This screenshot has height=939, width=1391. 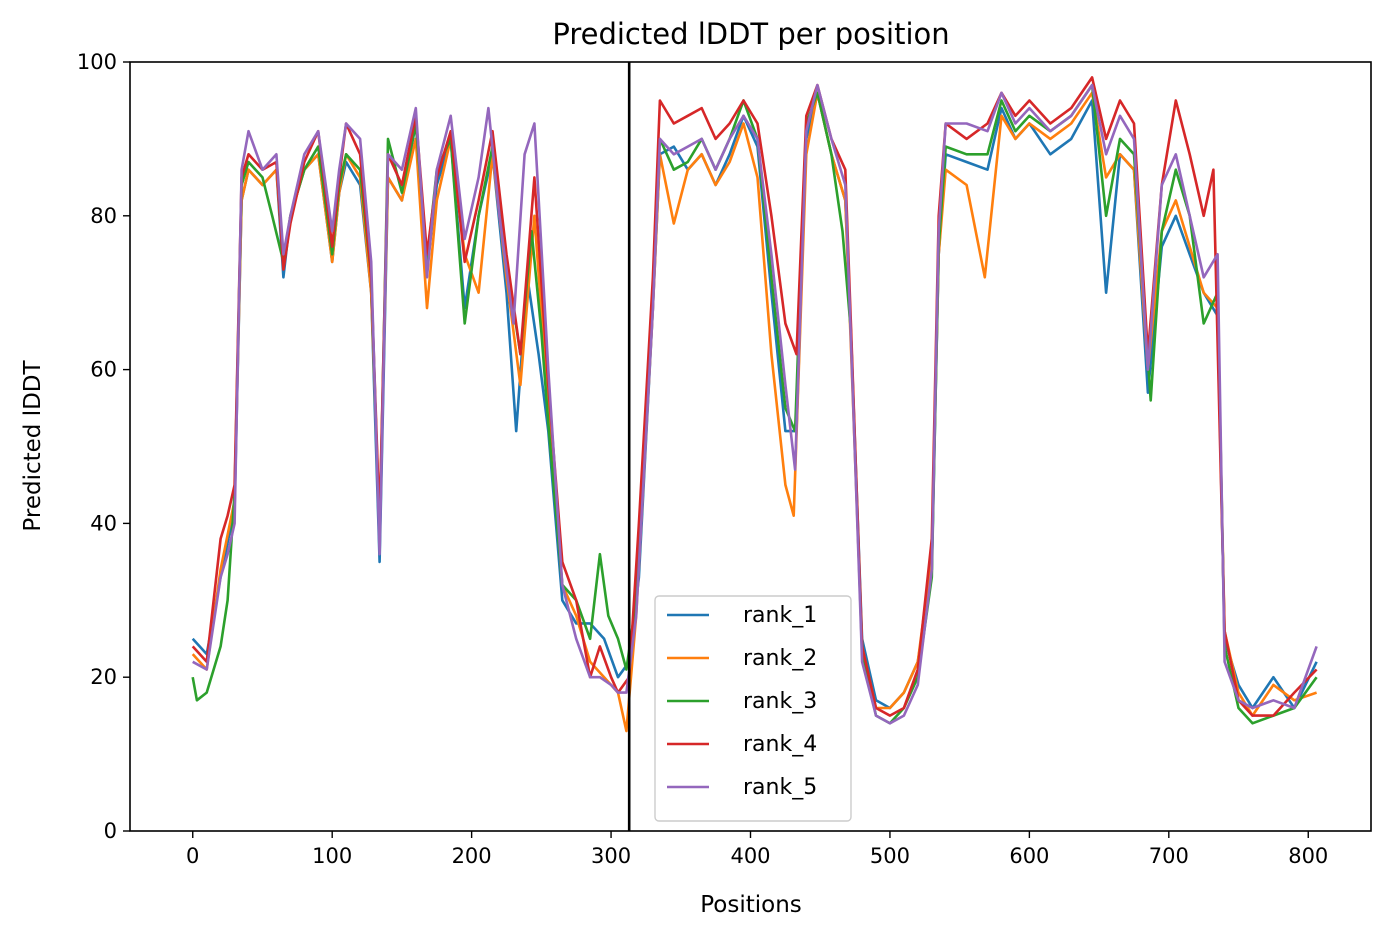 I want to click on legend-label-rank_1: rank_1, so click(x=780, y=615).